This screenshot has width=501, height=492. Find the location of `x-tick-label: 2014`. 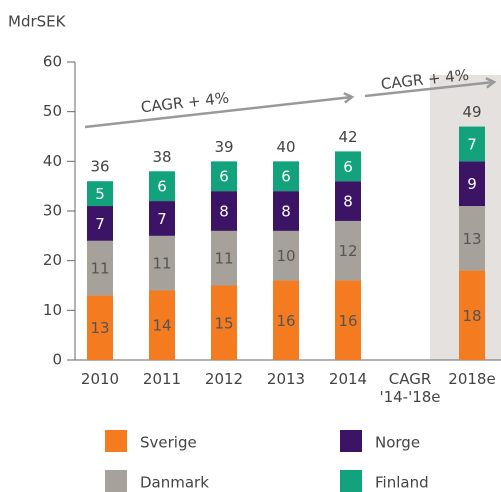

x-tick-label: 2014 is located at coordinates (348, 379).